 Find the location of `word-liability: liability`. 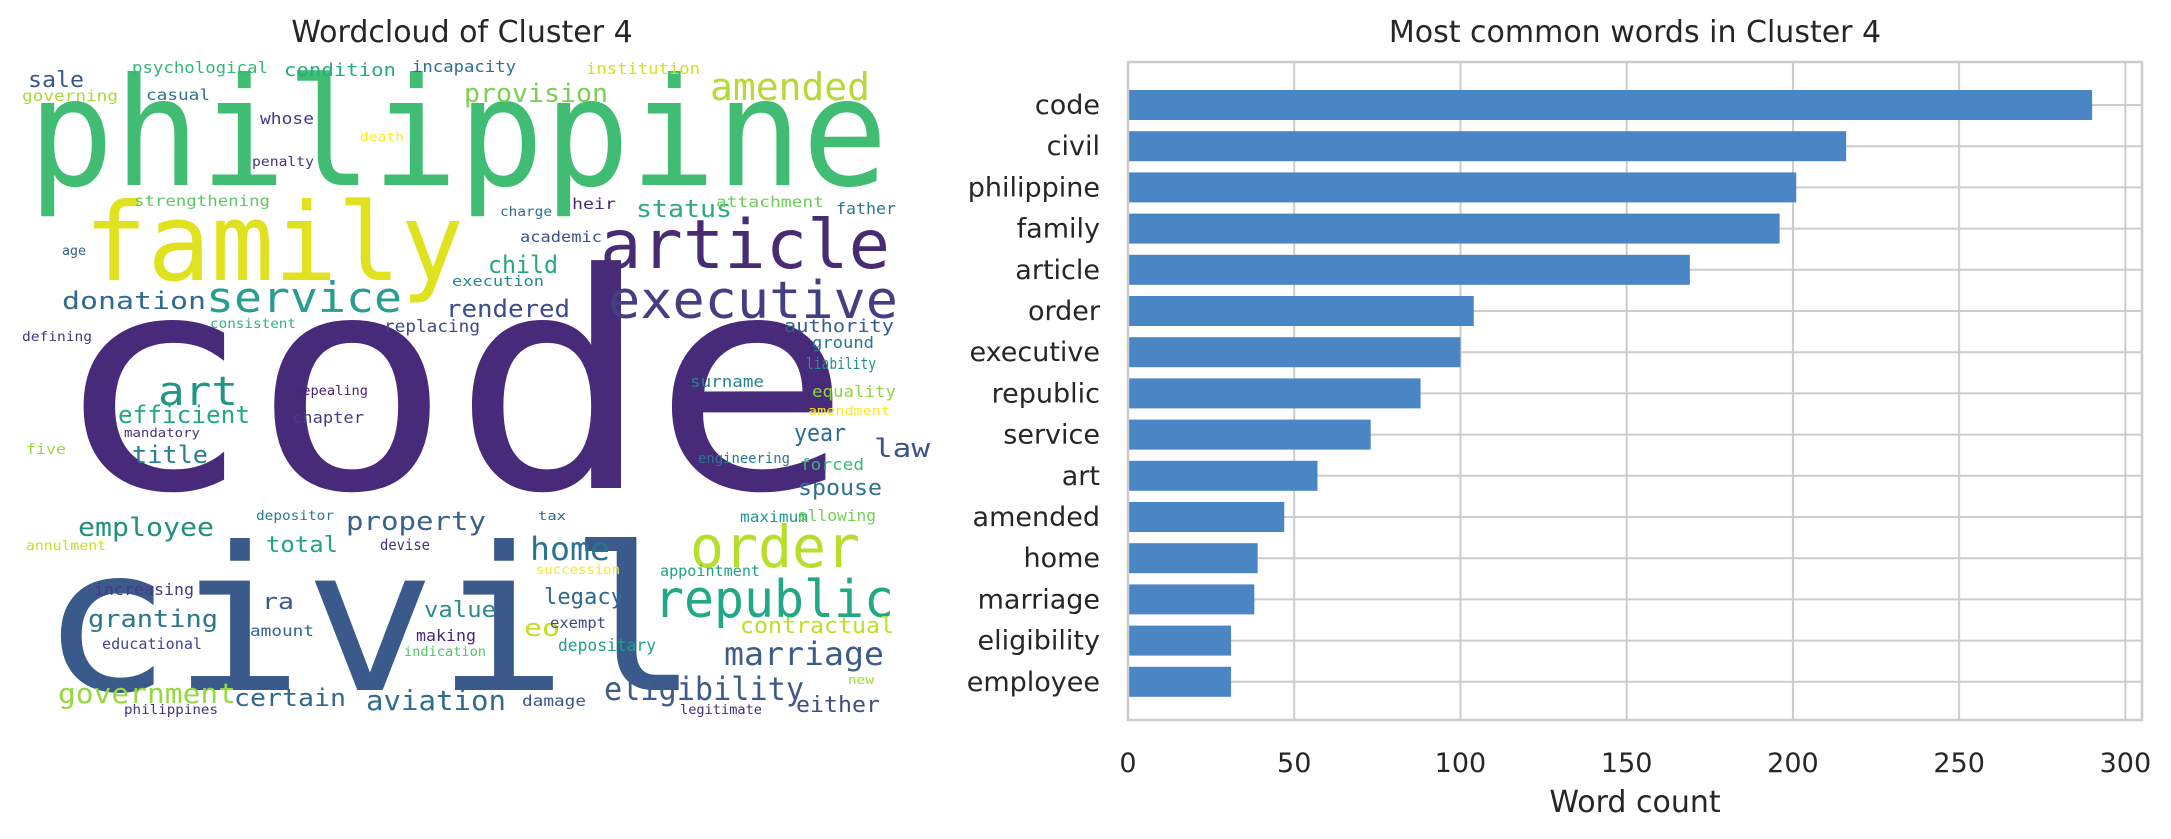

word-liability: liability is located at coordinates (841, 363).